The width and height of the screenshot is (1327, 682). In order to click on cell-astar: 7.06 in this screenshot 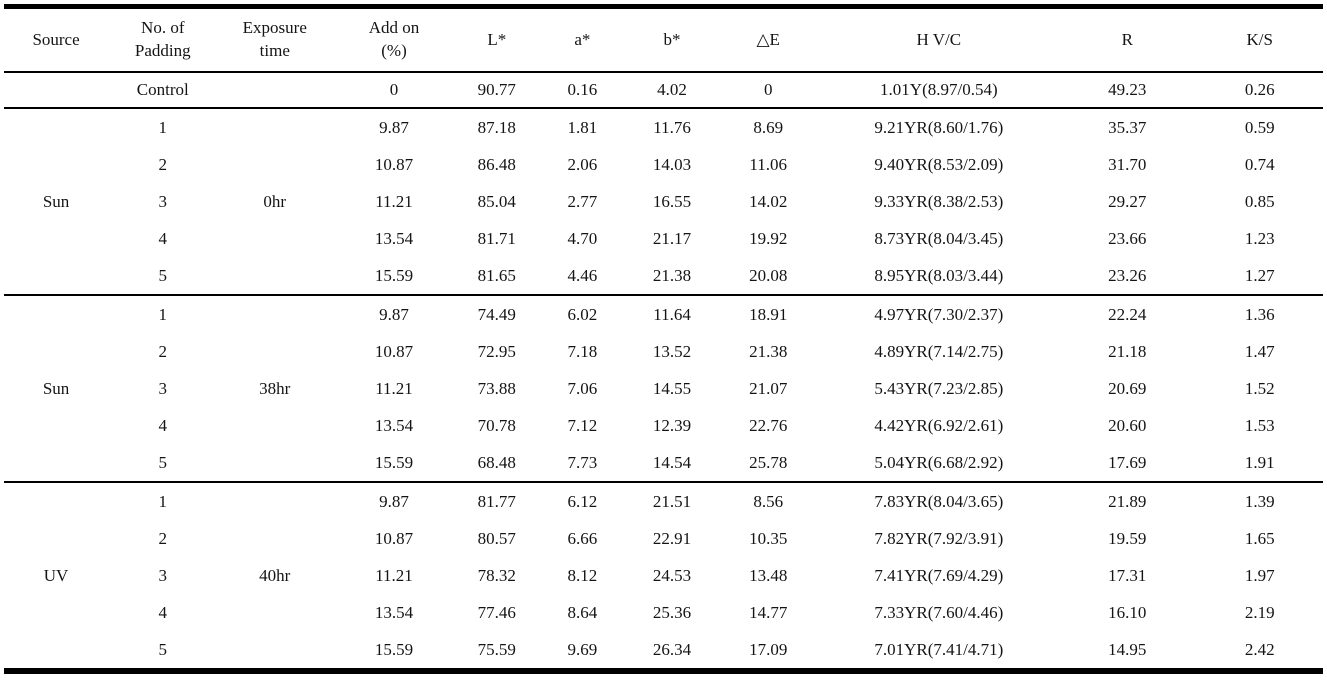, I will do `click(582, 388)`.